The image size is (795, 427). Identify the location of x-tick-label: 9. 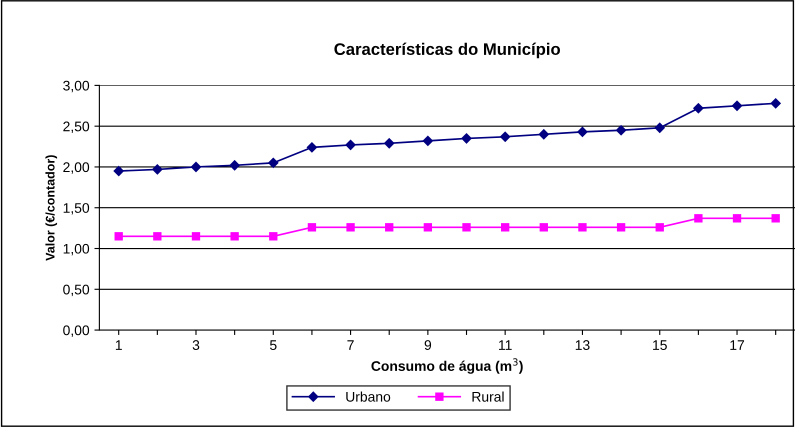
(428, 345).